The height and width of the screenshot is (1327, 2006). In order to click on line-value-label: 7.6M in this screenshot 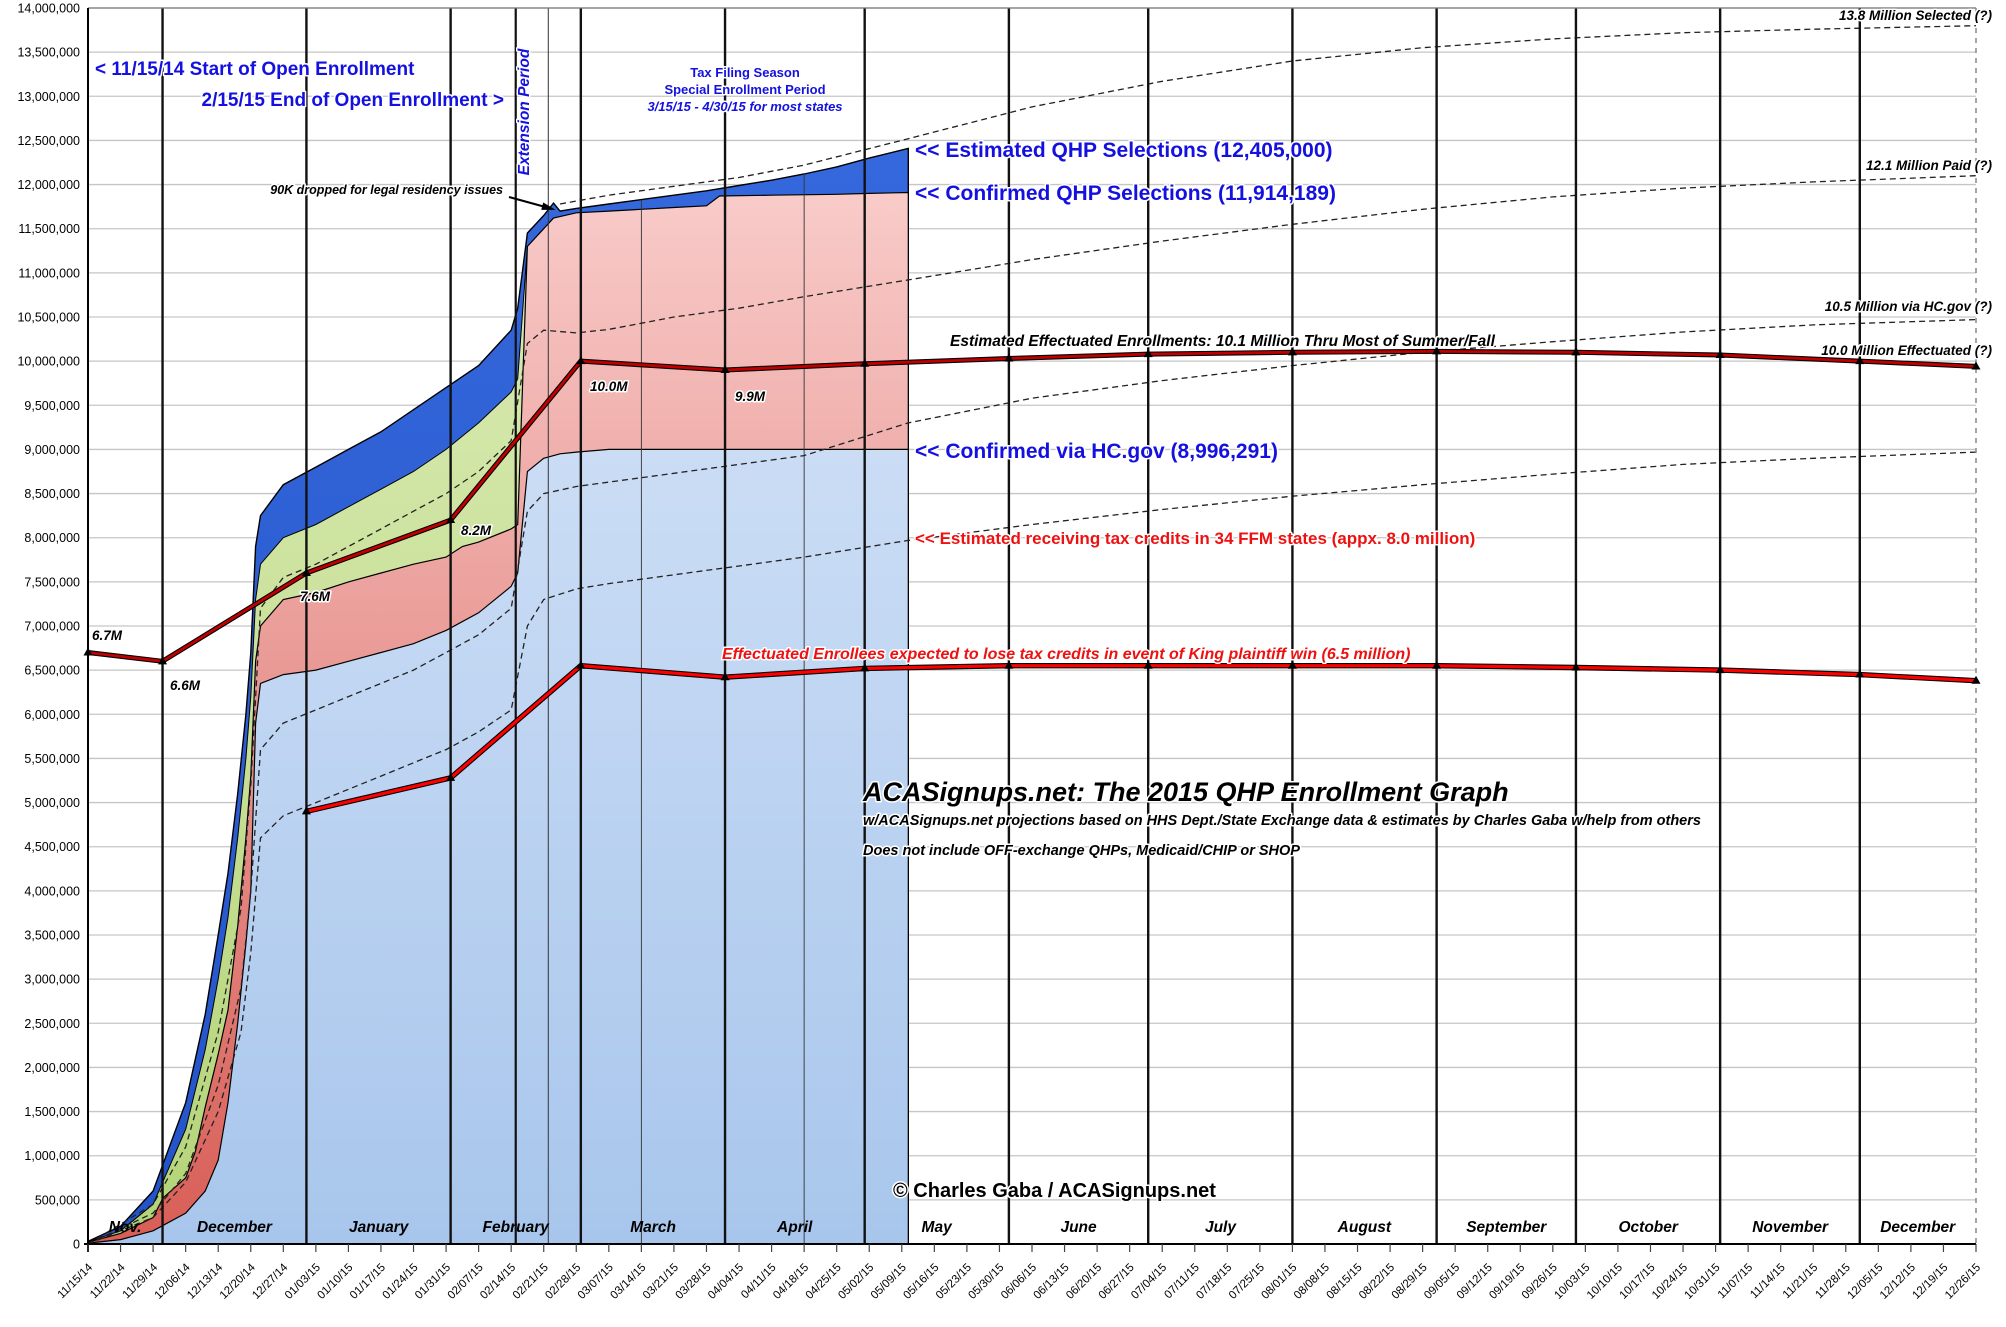, I will do `click(315, 596)`.